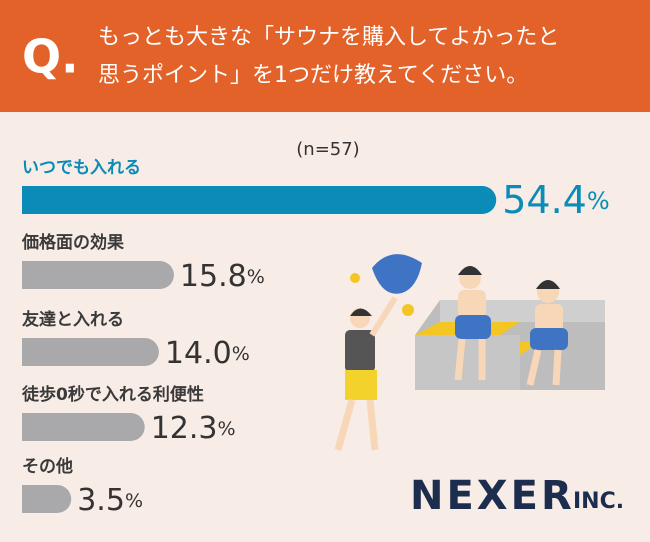 This screenshot has height=542, width=650. I want to click on value-label: 54.4%, so click(555, 200).